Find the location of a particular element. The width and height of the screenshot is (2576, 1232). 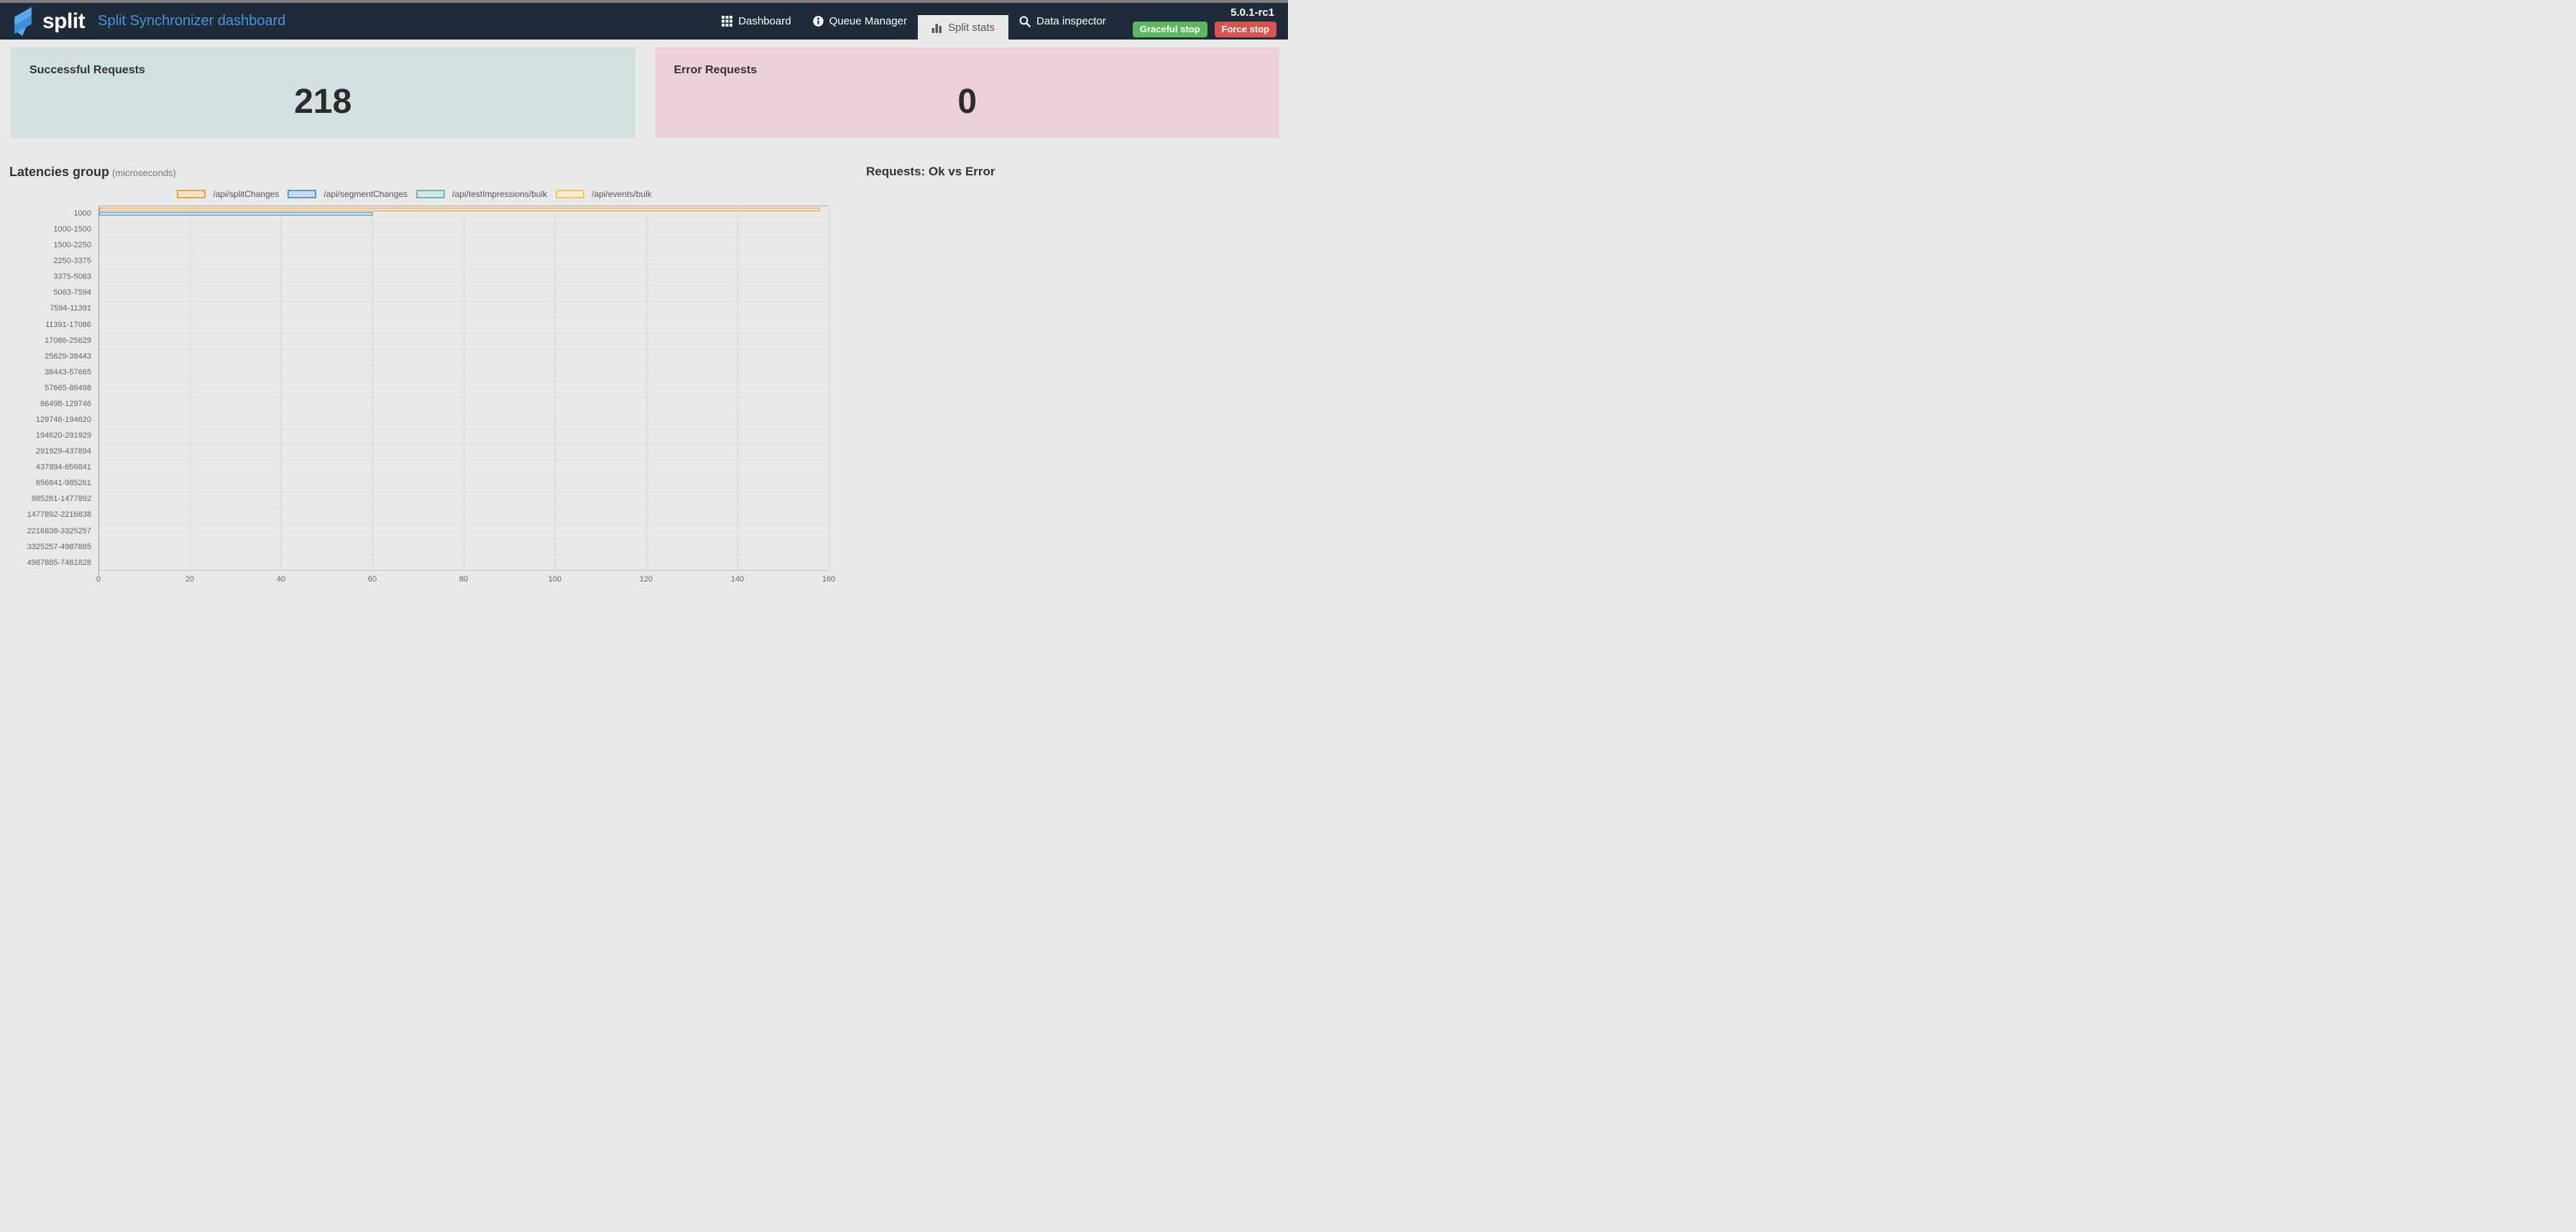

bar-chart-icon is located at coordinates (937, 28).